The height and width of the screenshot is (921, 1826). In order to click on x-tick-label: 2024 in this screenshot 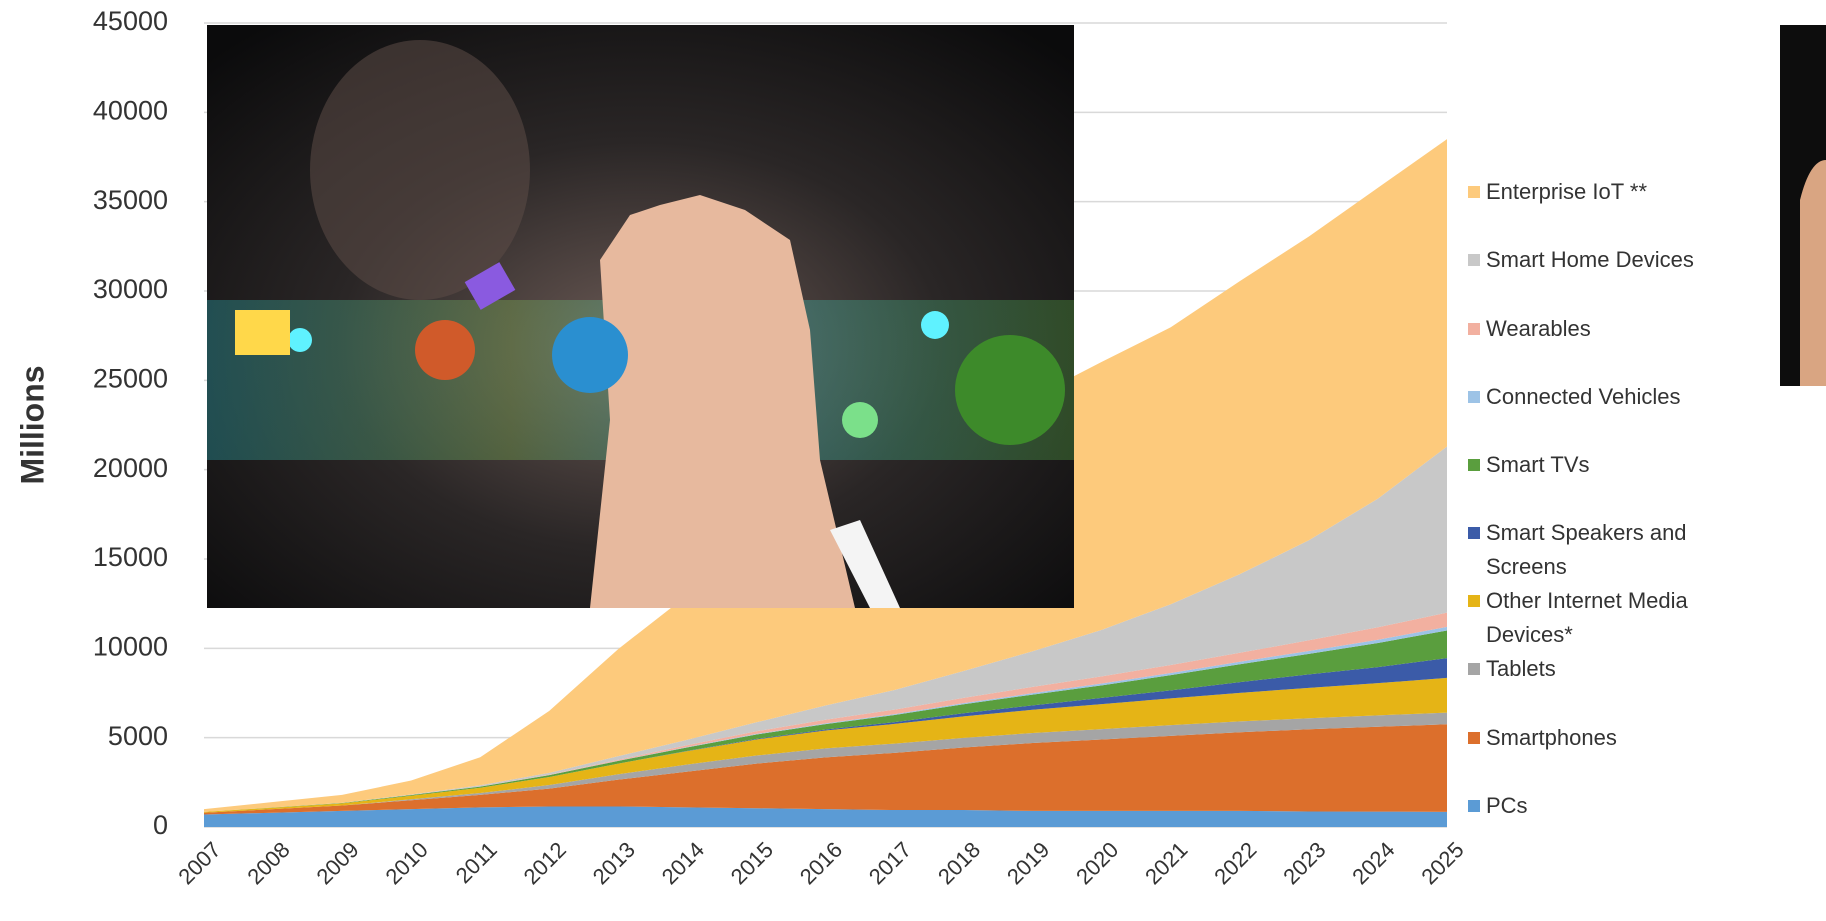, I will do `click(1373, 863)`.